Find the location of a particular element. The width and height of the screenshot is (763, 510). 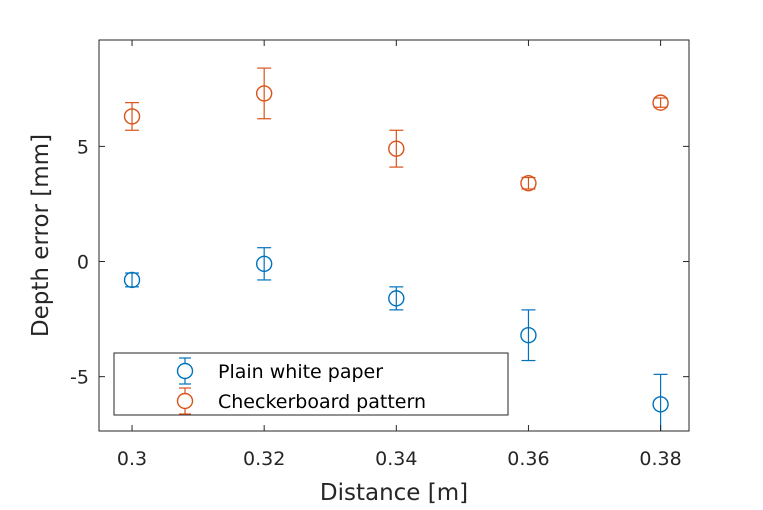

x-tick-label: 0.34 is located at coordinates (396, 459).